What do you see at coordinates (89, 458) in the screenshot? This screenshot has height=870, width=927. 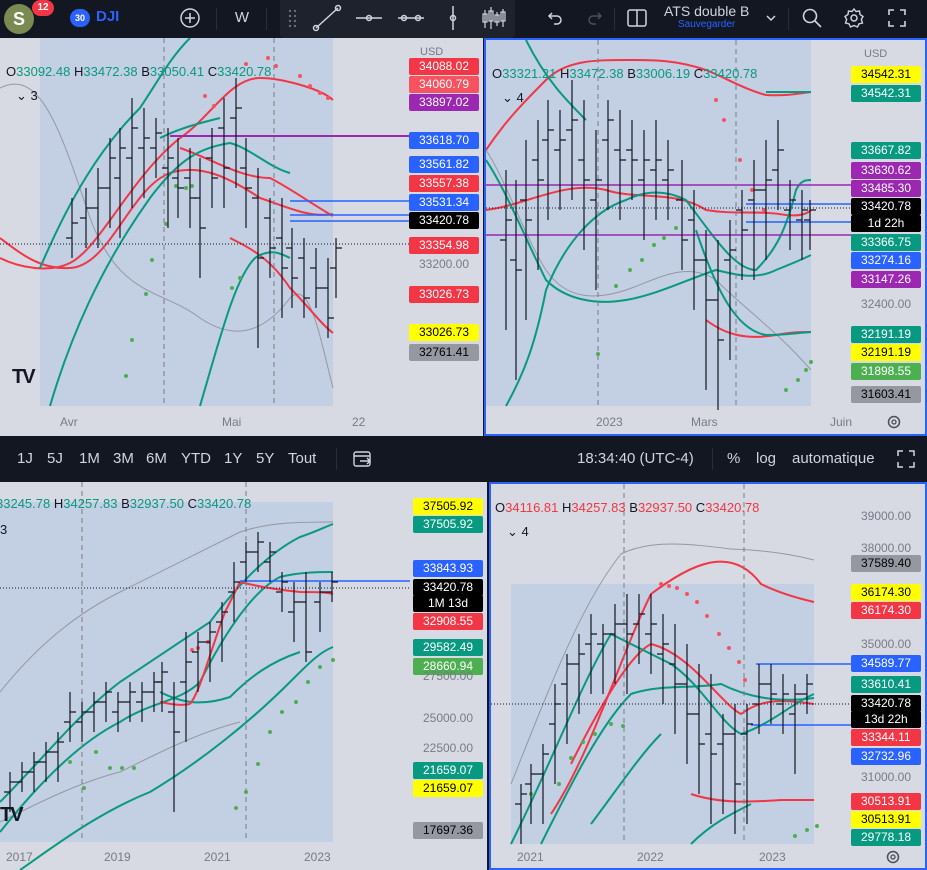 I see `range-1m: 1M` at bounding box center [89, 458].